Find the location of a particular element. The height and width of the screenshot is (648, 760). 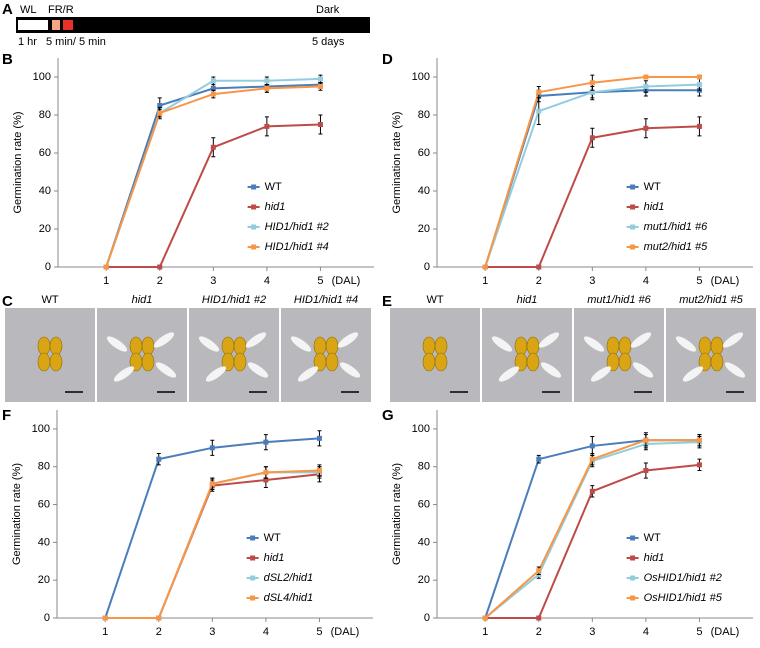

series-line is located at coordinates (592, 175).